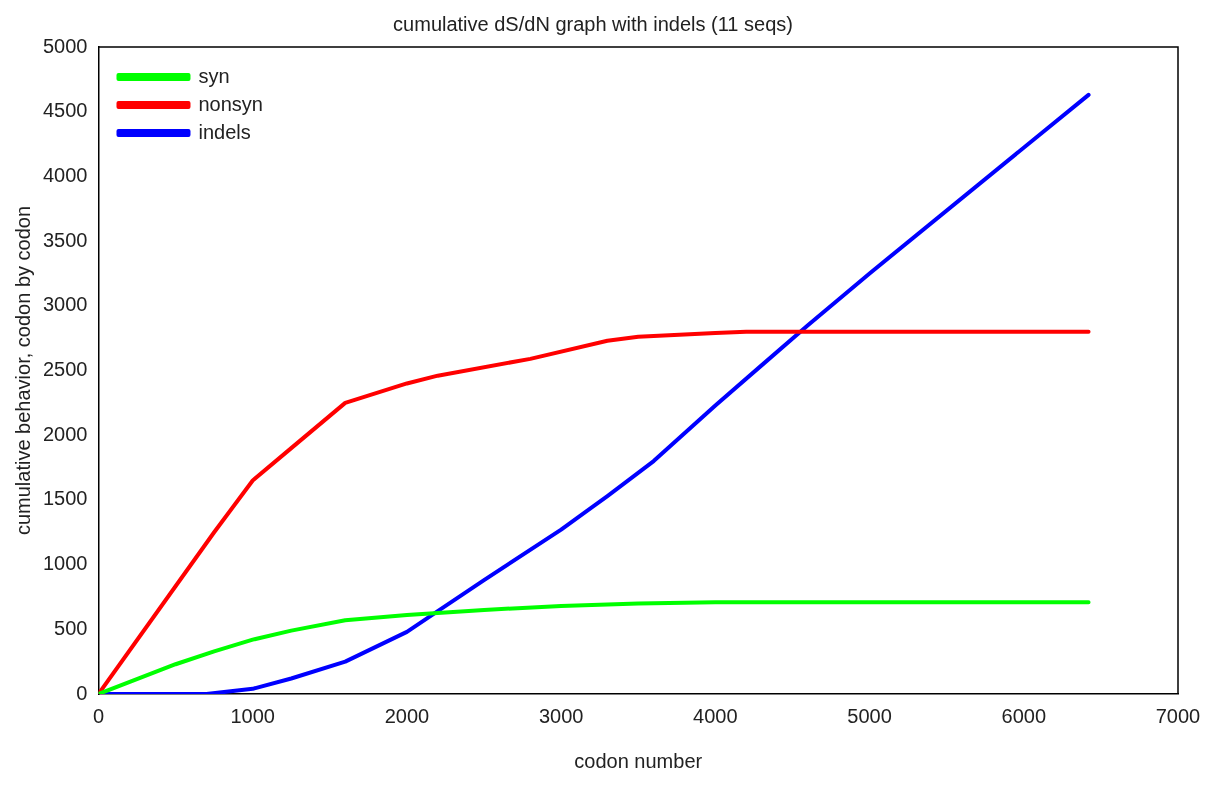 The height and width of the screenshot is (791, 1220). What do you see at coordinates (98, 715) in the screenshot?
I see `x-tick-label: 0` at bounding box center [98, 715].